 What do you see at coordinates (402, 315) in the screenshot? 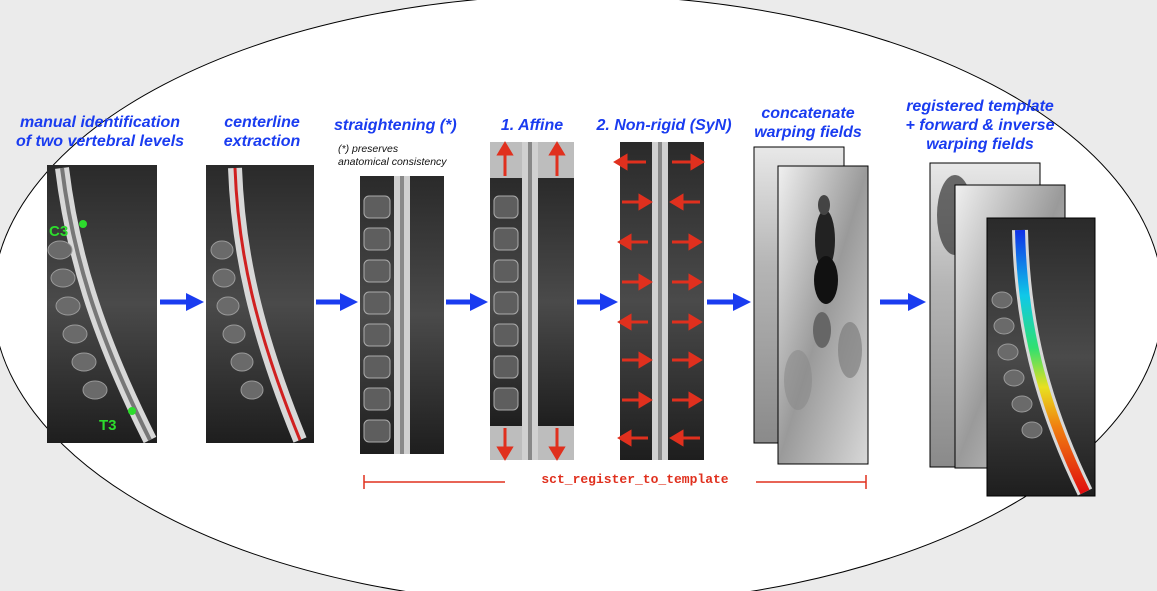
I see `panel-straightening-image` at bounding box center [402, 315].